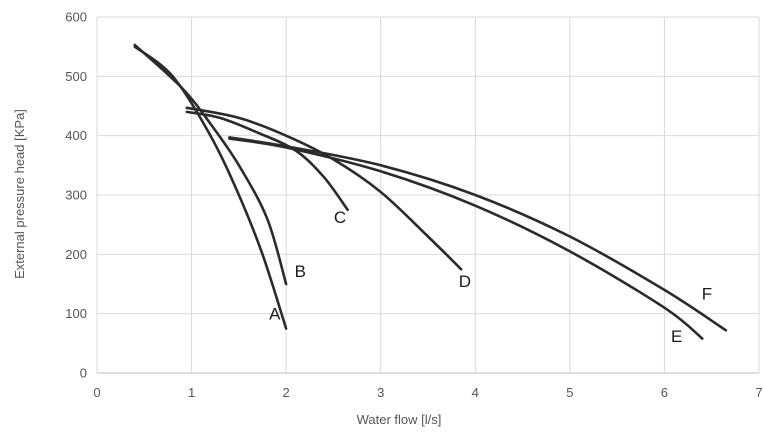 This screenshot has width=763, height=432. Describe the element at coordinates (707, 293) in the screenshot. I see `curve-label-f: F` at that location.